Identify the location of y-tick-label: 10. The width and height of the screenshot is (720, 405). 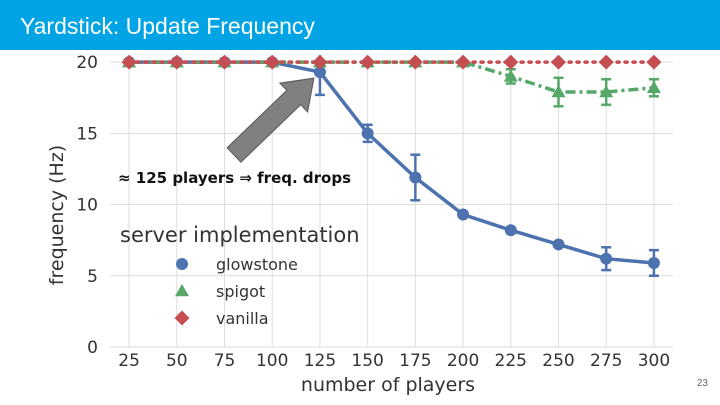
(87, 206).